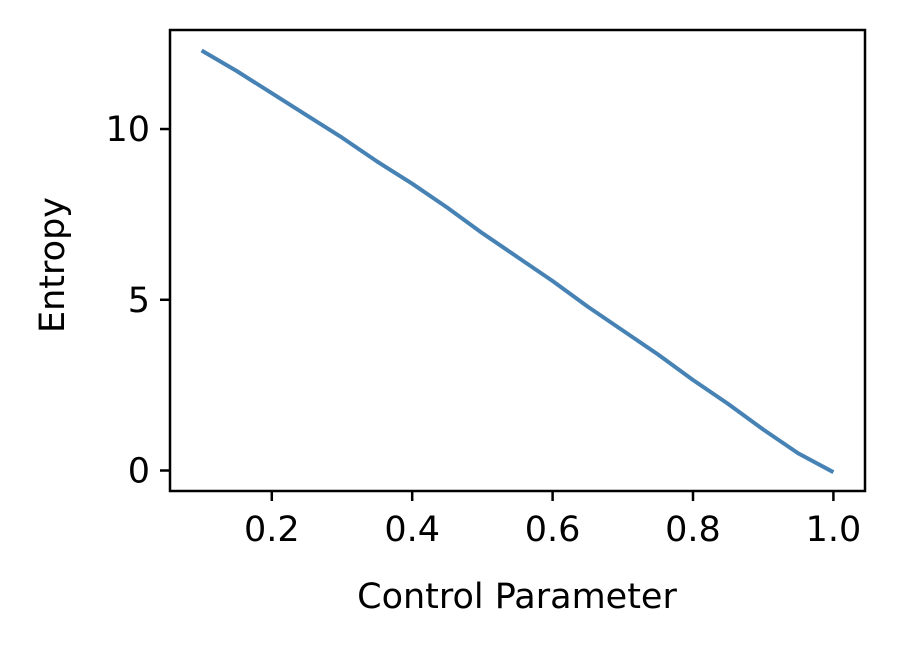  I want to click on x-tick-label: 1.0, so click(834, 530).